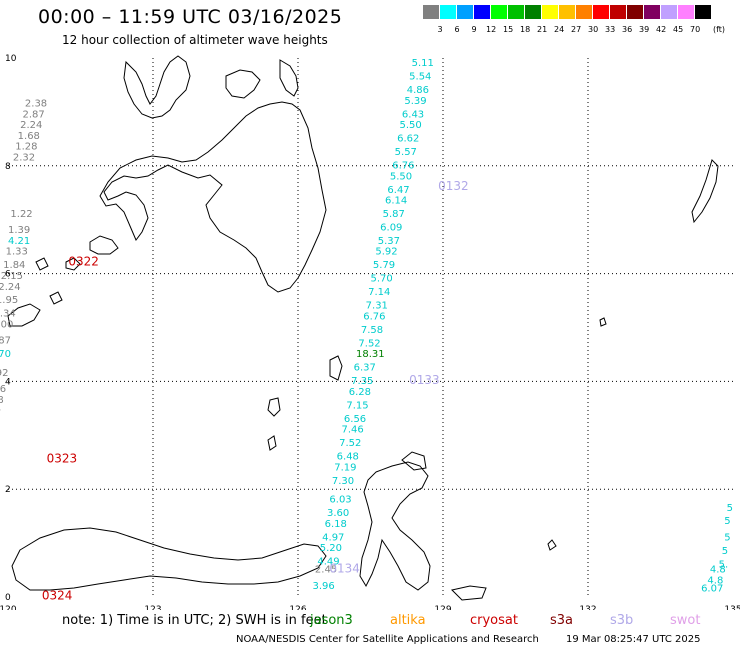  What do you see at coordinates (333, 537) in the screenshot?
I see `wave-height-value: 4.97` at bounding box center [333, 537].